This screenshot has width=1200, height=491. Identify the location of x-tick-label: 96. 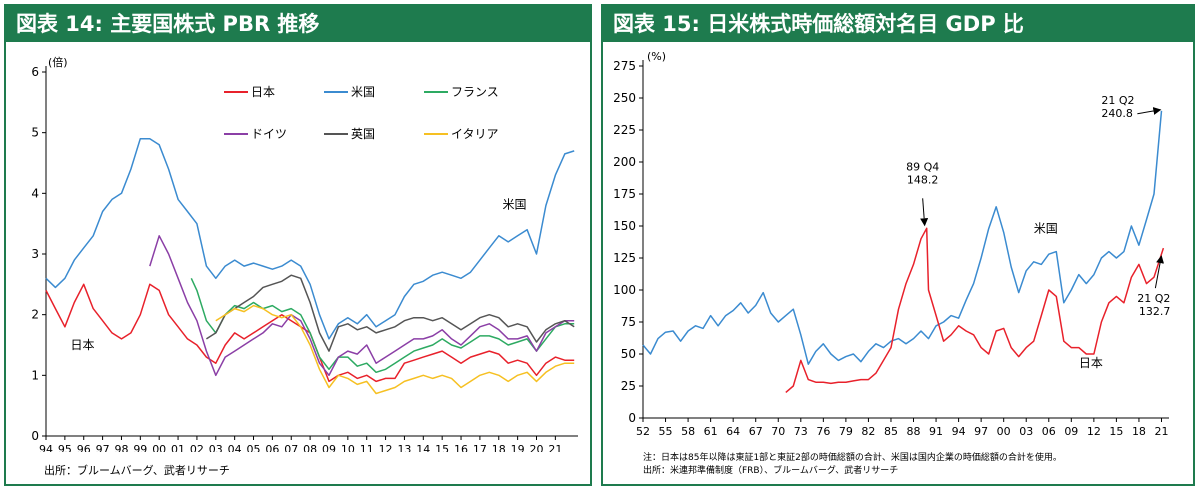
(84, 447).